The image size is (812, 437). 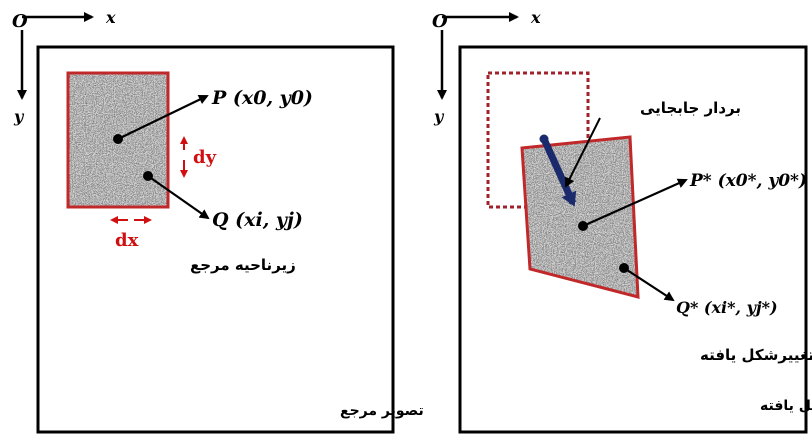 What do you see at coordinates (20, 21) in the screenshot?
I see `left-origin-label: O` at bounding box center [20, 21].